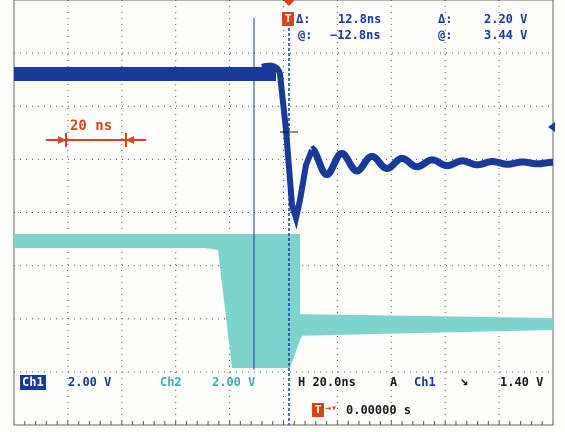 The image size is (565, 432). What do you see at coordinates (327, 382) in the screenshot?
I see `horizontal-scale: H 20.0ns` at bounding box center [327, 382].